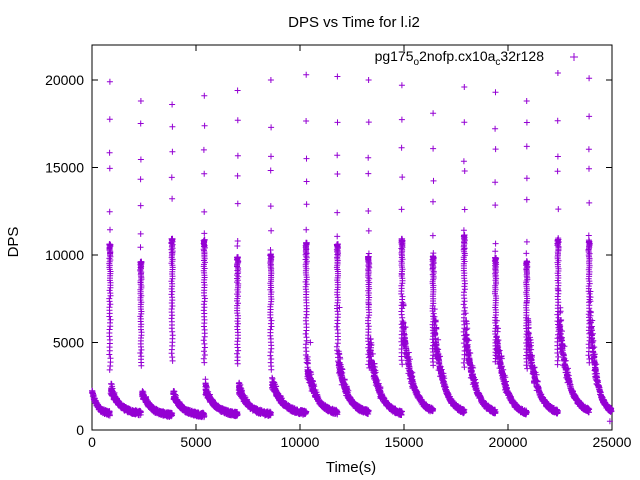  Describe the element at coordinates (64, 255) in the screenshot. I see `y-tick-label: 10000` at that location.